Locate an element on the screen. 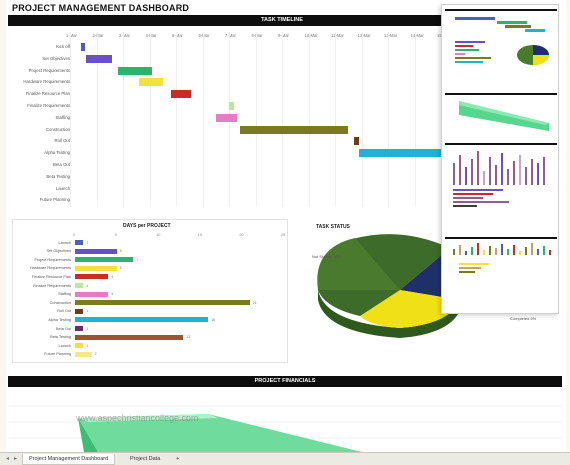  timeline-month-label: 1-Mar is located at coordinates (71, 35).